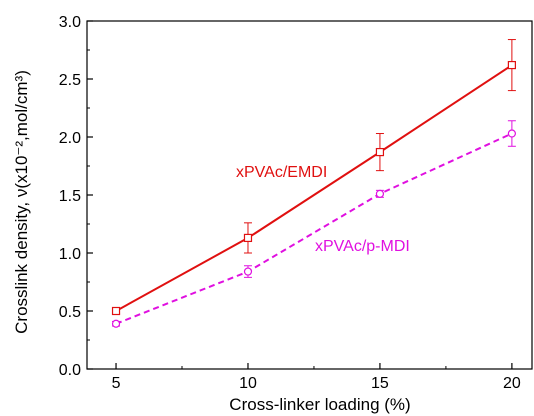 Image resolution: width=534 pixels, height=416 pixels. What do you see at coordinates (362, 246) in the screenshot?
I see `series-label-1: xPVAc/p-MDI` at bounding box center [362, 246].